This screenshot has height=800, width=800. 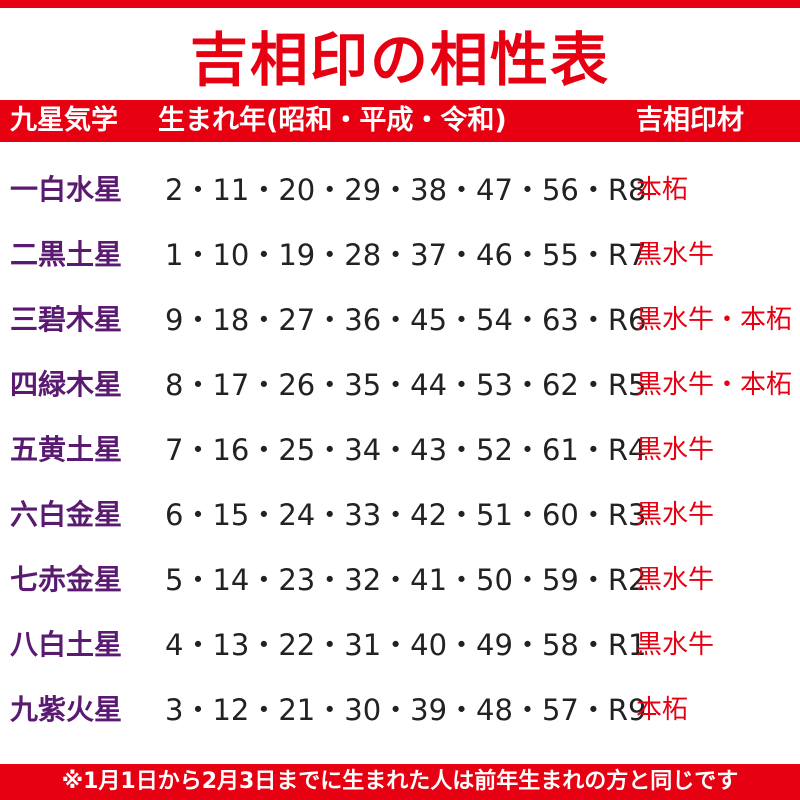 I want to click on table-row: 八白土星 4・13・22・31・40・49・58・R1 黒水牛, so click(x=400, y=645).